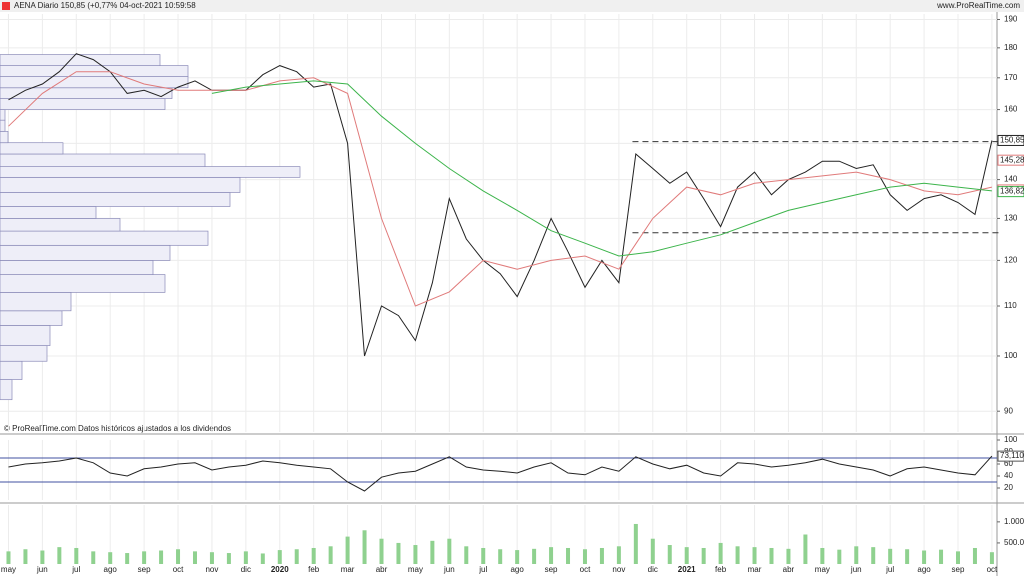  What do you see at coordinates (512, 6) in the screenshot?
I see `header-bar` at bounding box center [512, 6].